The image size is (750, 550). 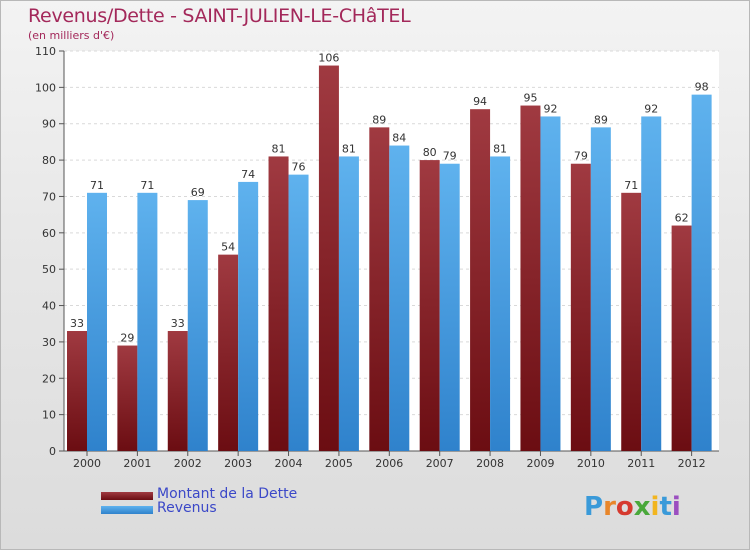 What do you see at coordinates (49, 124) in the screenshot?
I see `y-tick-label: 90` at bounding box center [49, 124].